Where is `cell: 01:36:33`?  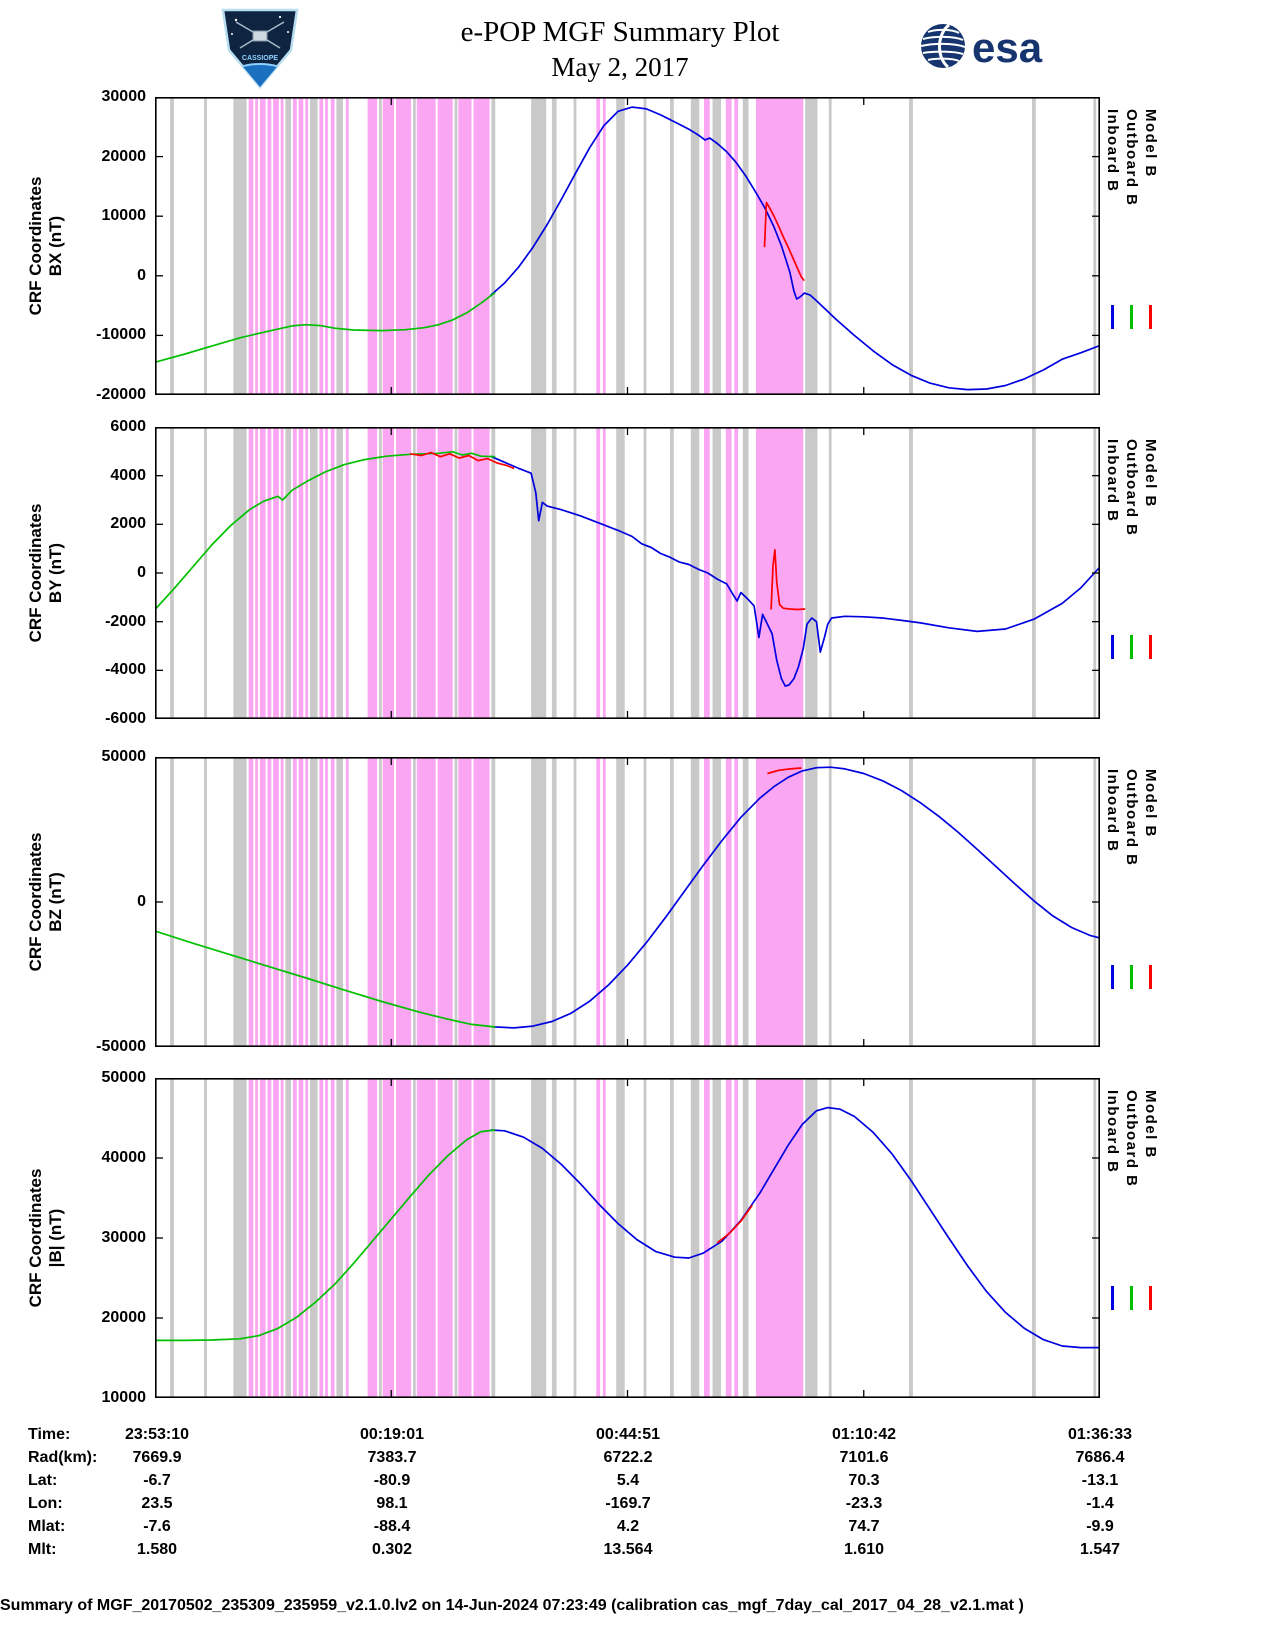
cell: 01:36:33 is located at coordinates (1100, 1434).